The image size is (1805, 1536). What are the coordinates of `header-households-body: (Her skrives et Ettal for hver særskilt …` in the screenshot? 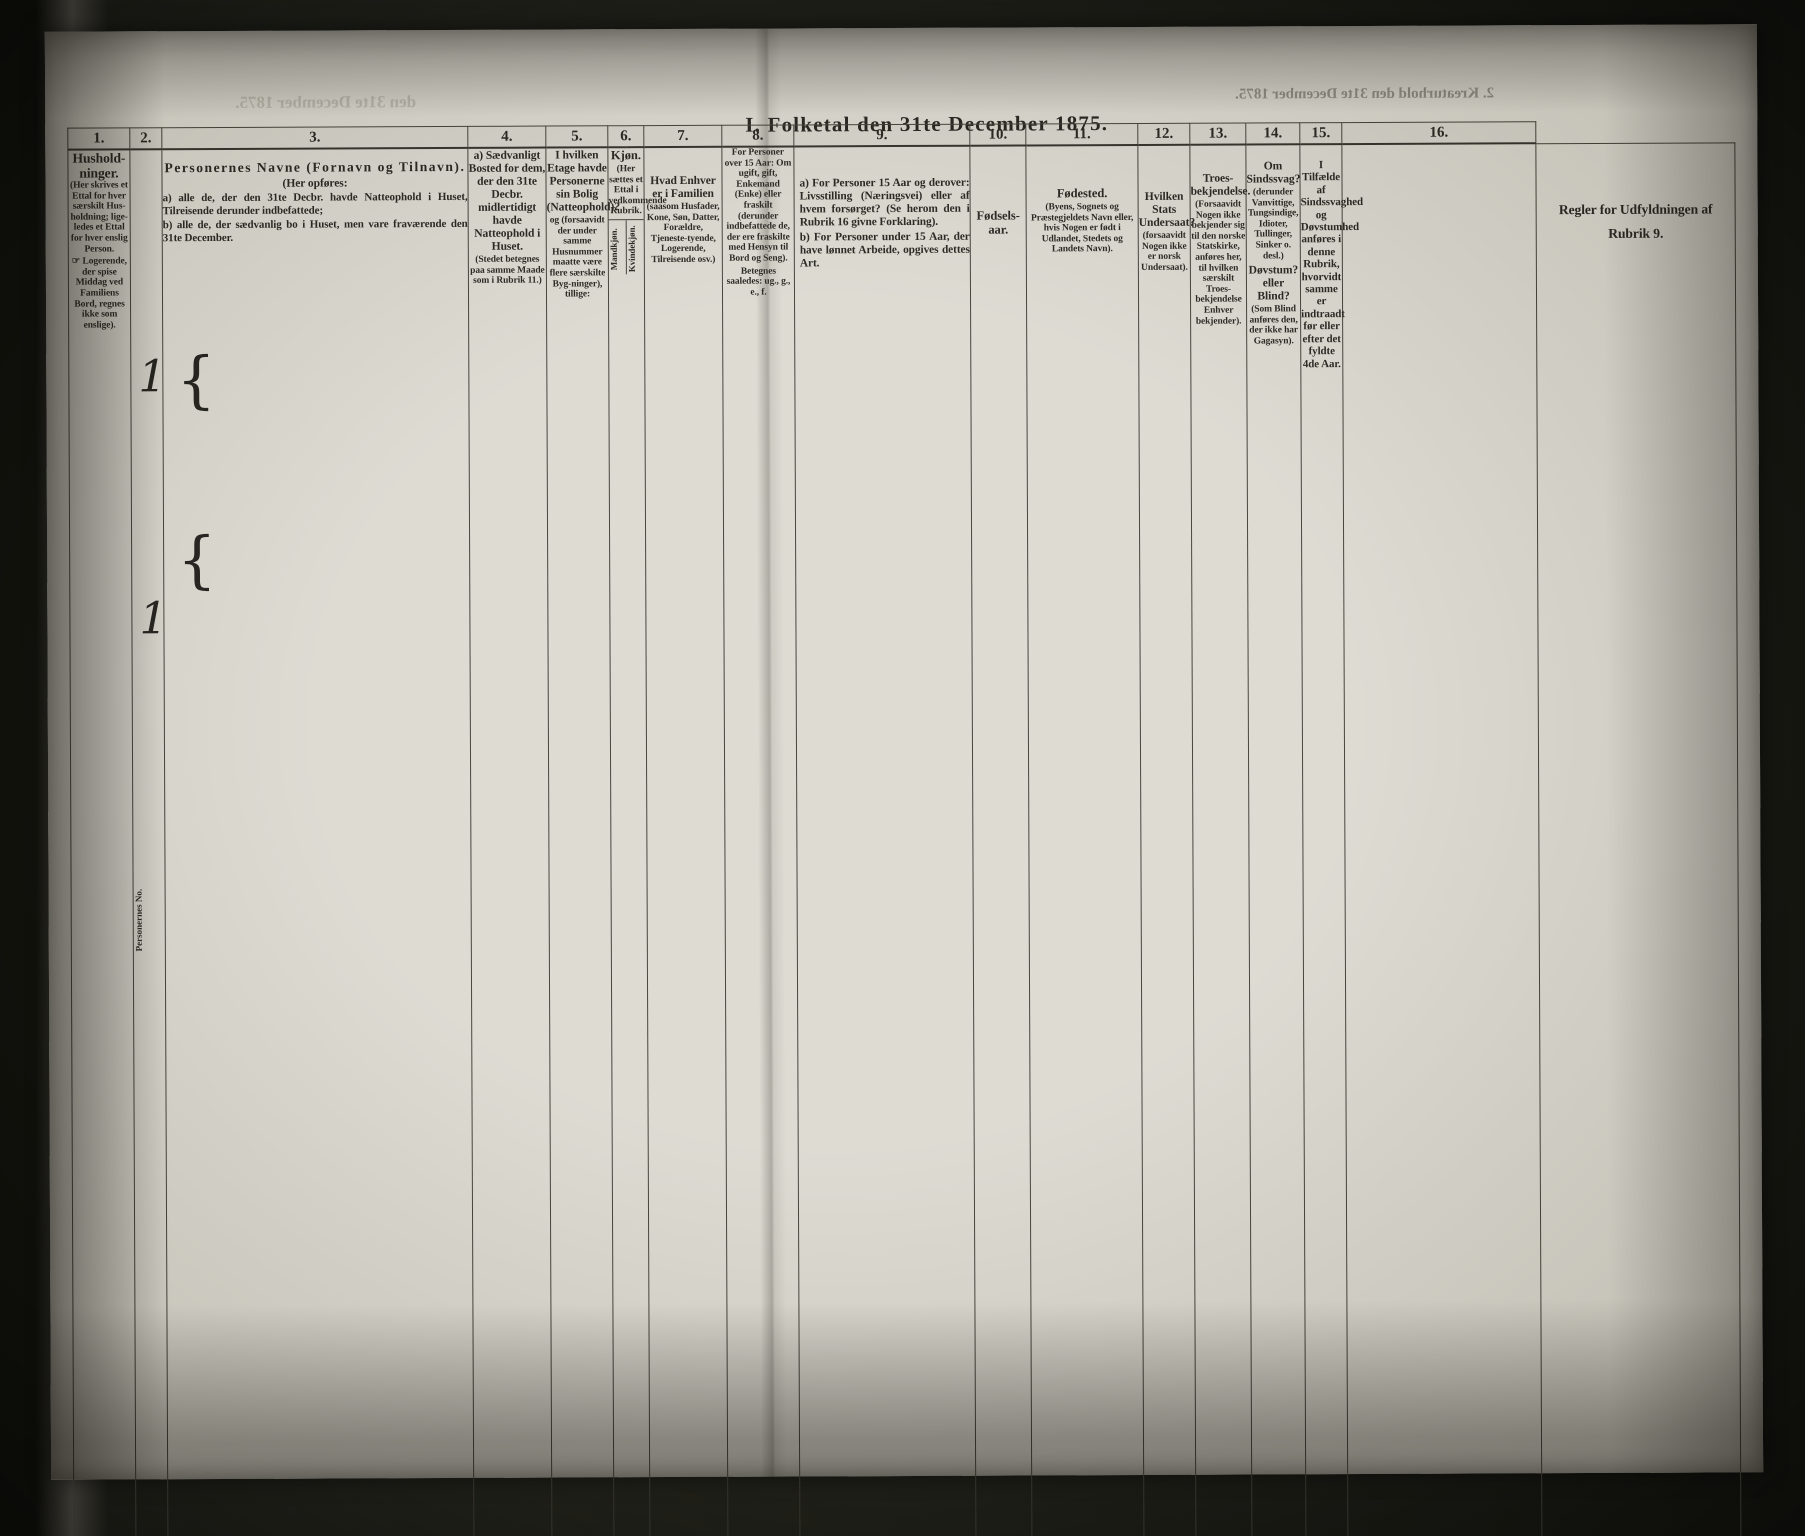 It's located at (99, 217).